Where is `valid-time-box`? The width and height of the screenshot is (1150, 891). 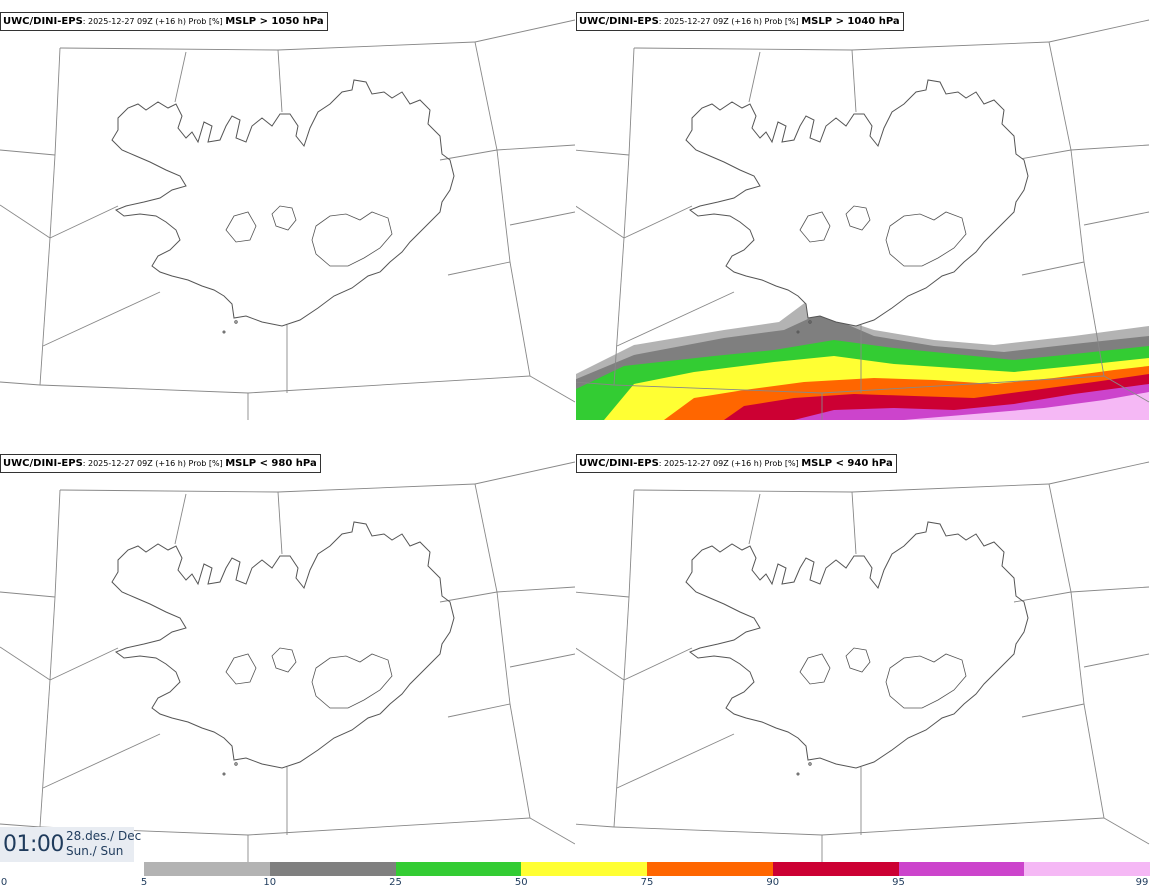
valid-time-box is located at coordinates (67, 844).